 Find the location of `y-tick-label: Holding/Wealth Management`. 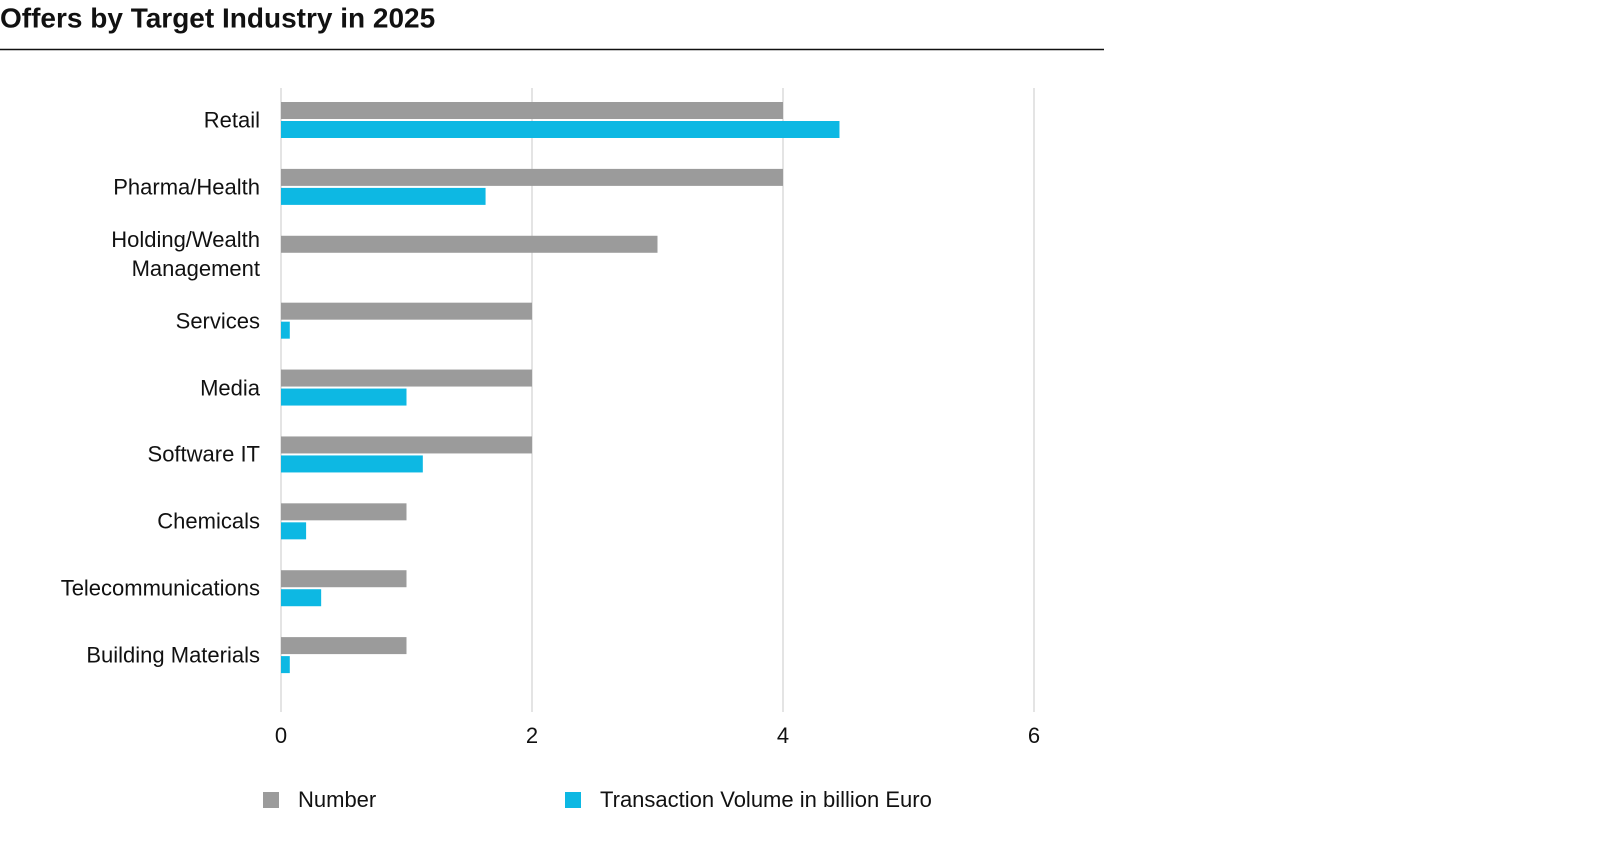

y-tick-label: Holding/Wealth Management is located at coordinates (185, 253).